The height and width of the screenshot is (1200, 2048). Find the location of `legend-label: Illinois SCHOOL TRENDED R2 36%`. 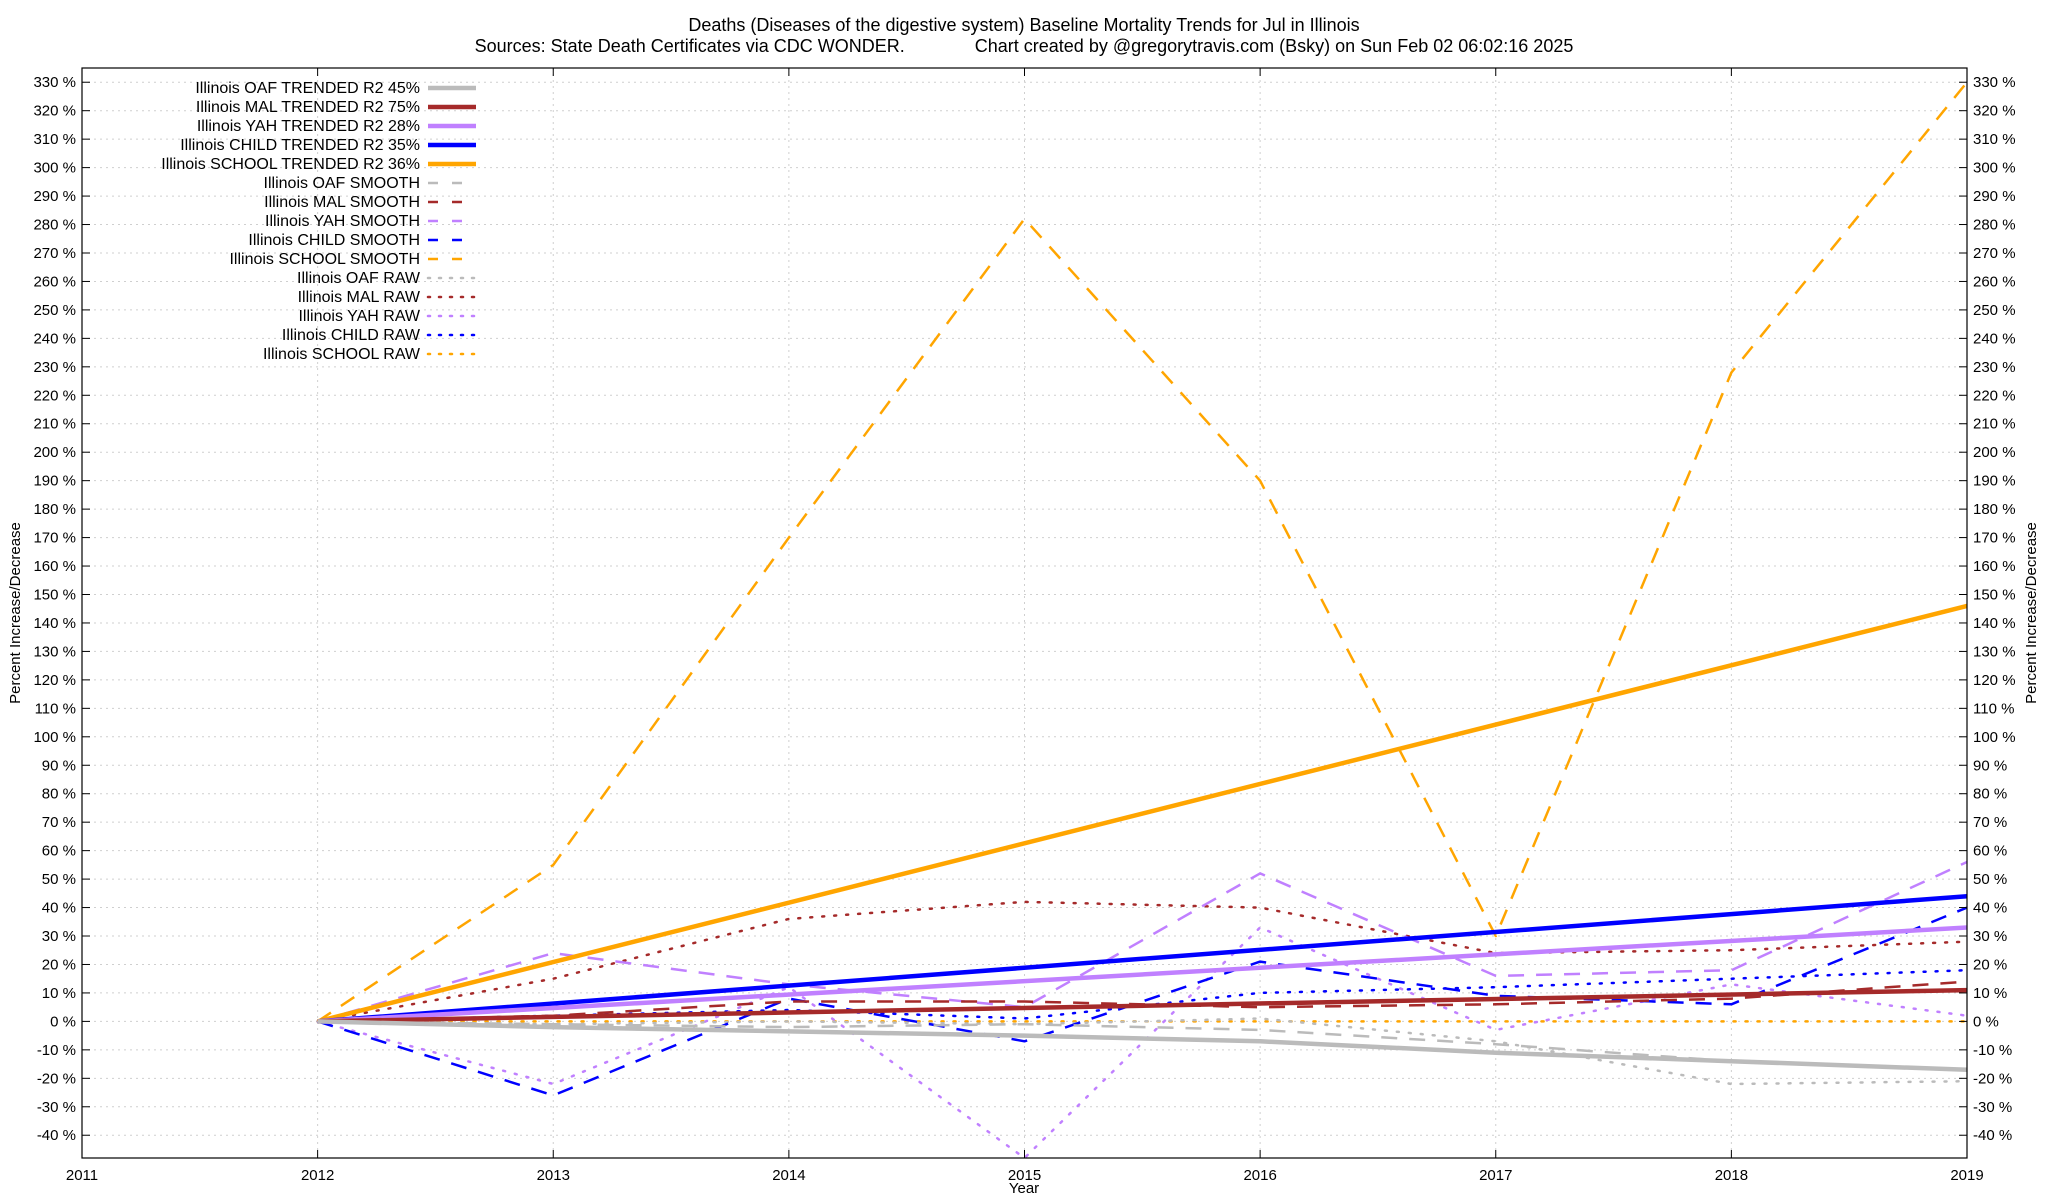

legend-label: Illinois SCHOOL TRENDED R2 36% is located at coordinates (290, 164).